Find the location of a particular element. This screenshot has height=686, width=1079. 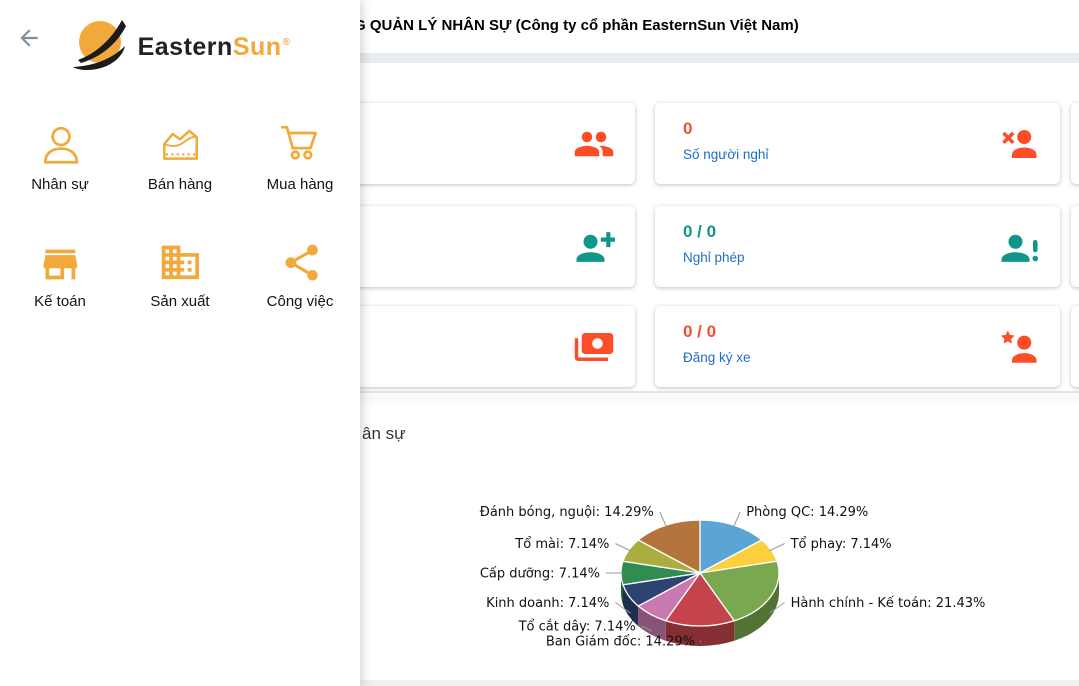

sidebar-item-cong-viec: Công việc is located at coordinates (300, 274).